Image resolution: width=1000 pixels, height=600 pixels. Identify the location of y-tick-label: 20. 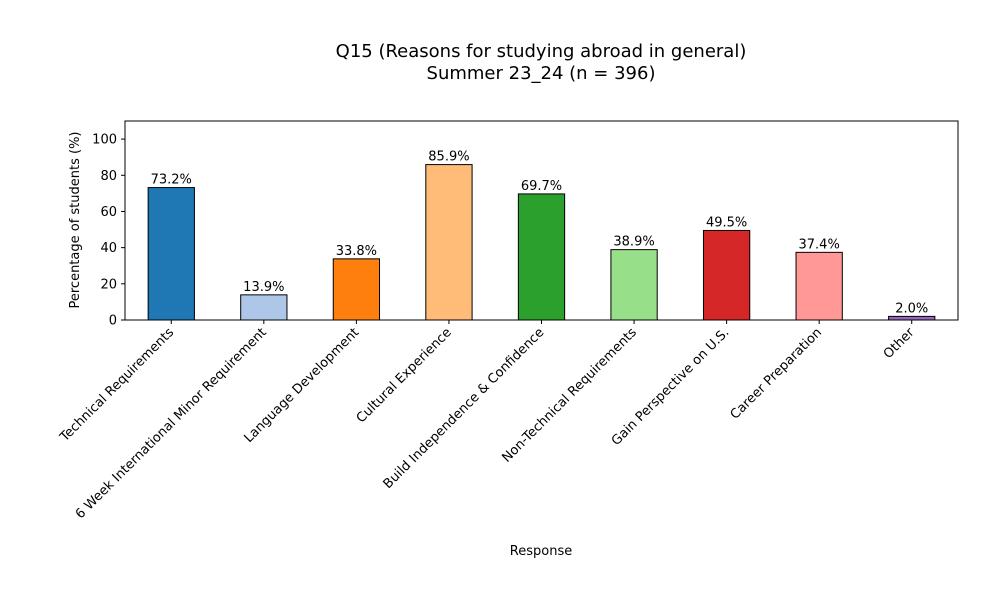
(108, 284).